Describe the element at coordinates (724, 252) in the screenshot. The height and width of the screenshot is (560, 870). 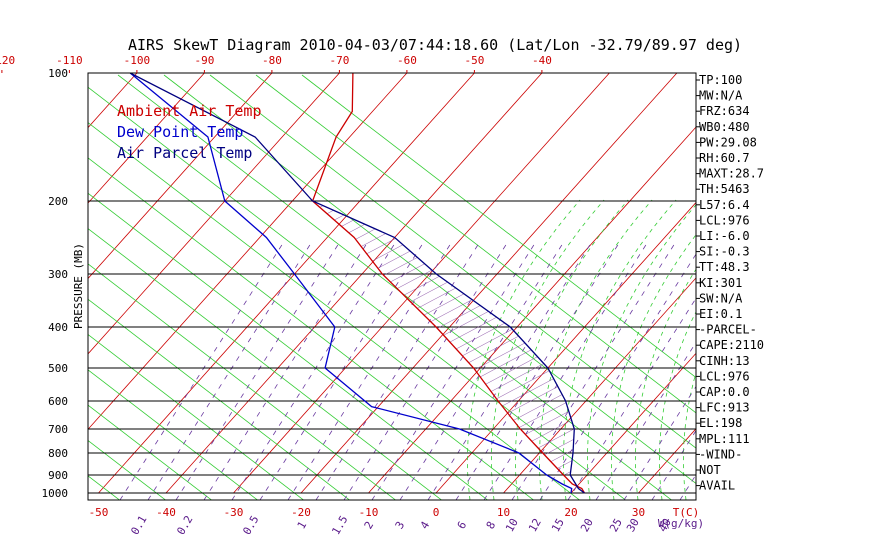
I see `index-label: SI:-0.3` at that location.